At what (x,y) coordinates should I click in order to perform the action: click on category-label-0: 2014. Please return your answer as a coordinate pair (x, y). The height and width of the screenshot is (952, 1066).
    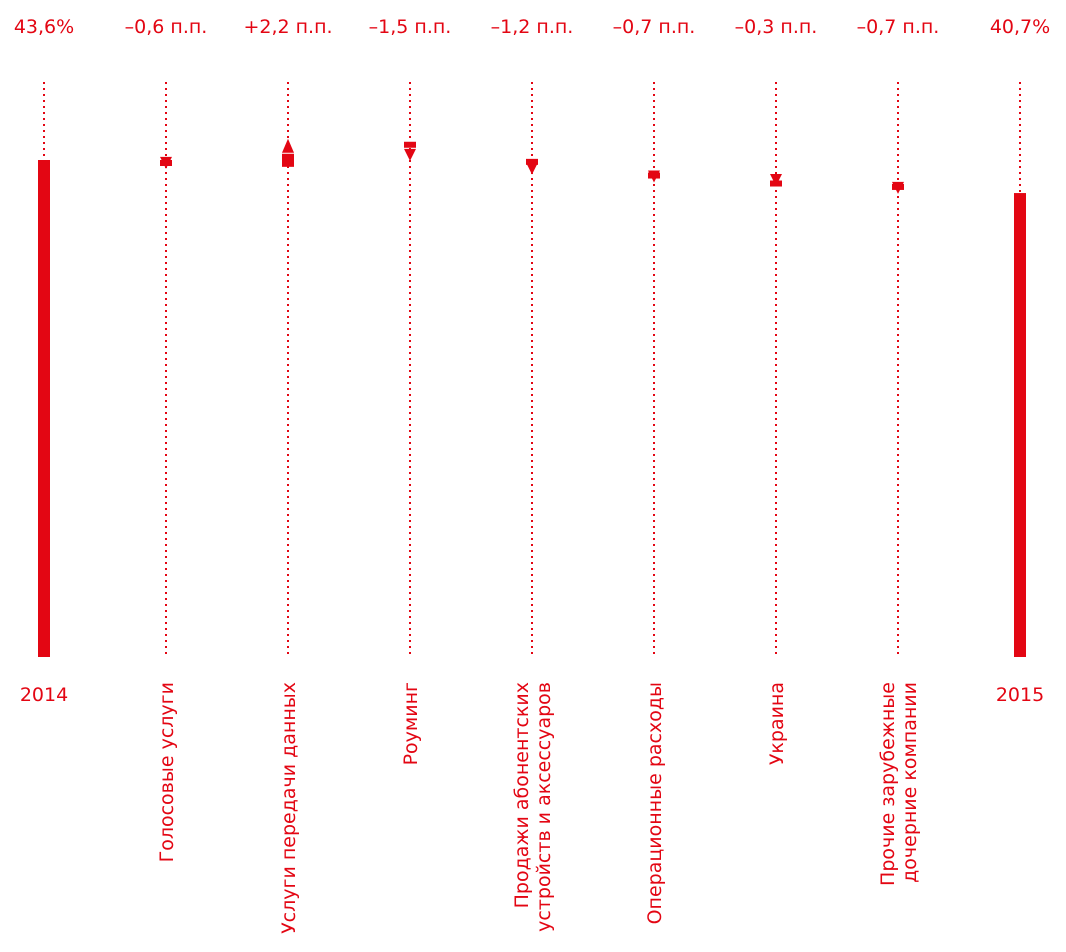
    Looking at the image, I should click on (44, 695).